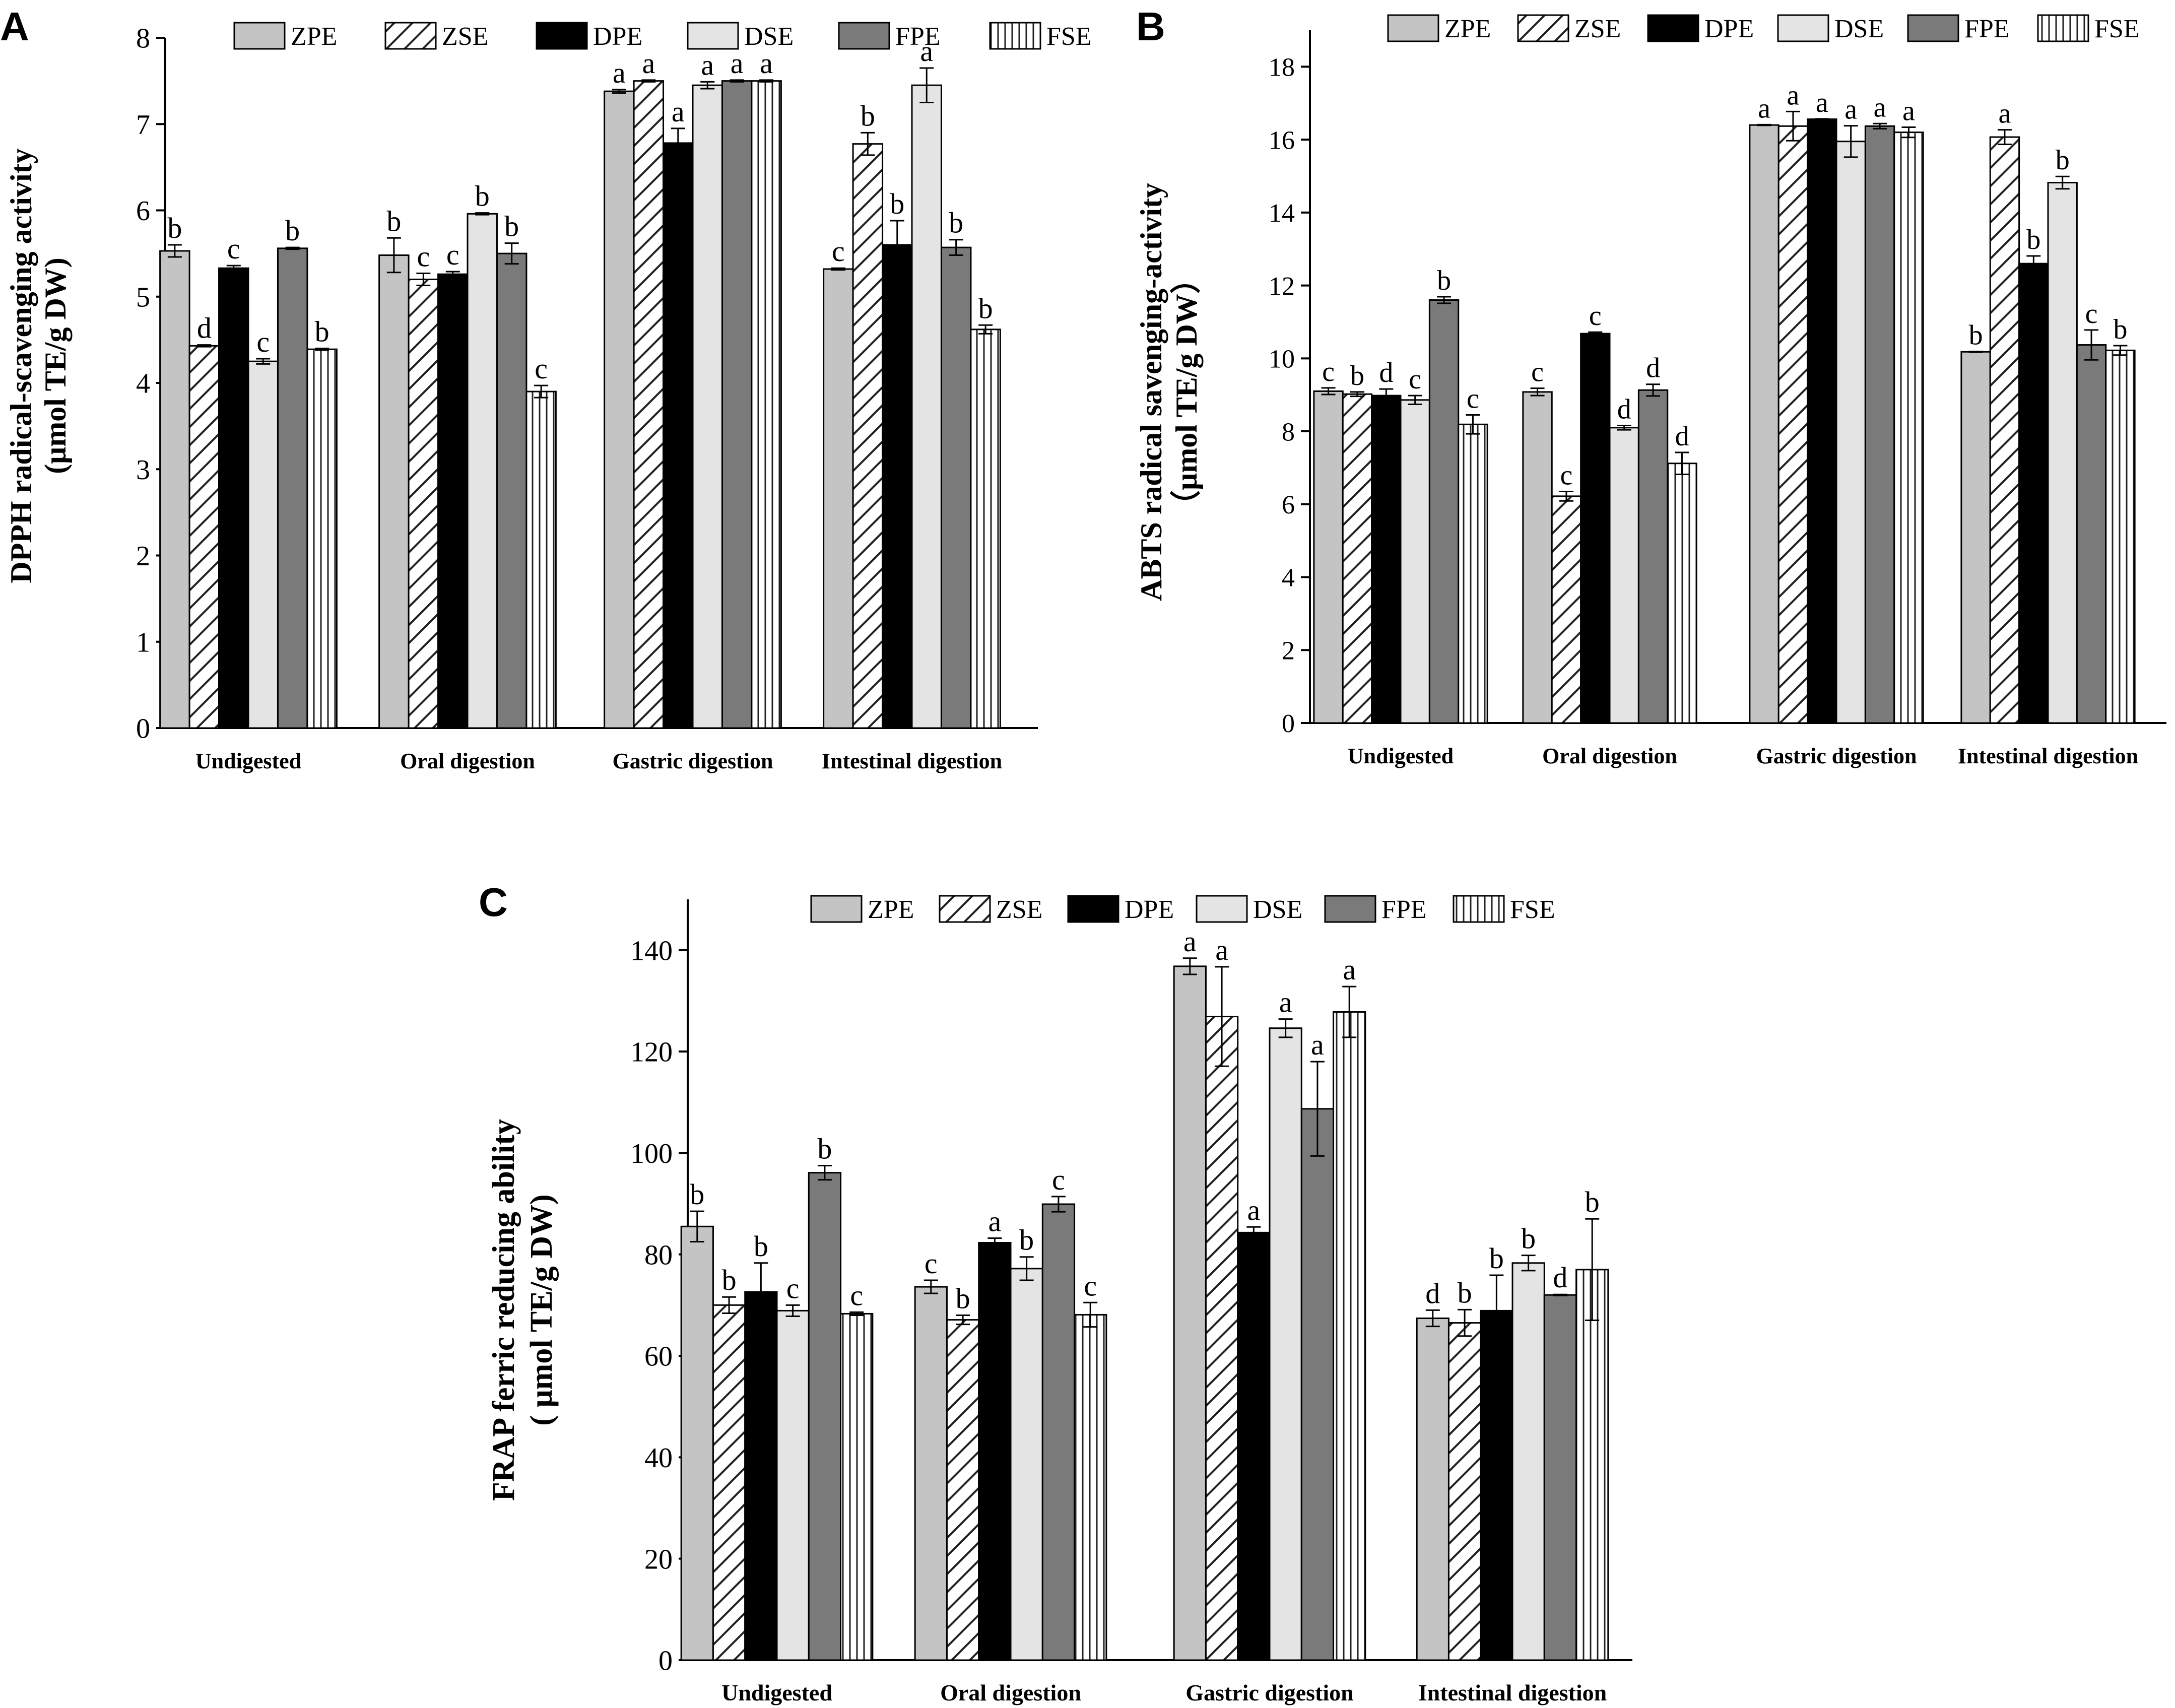  Describe the element at coordinates (143, 297) in the screenshot. I see `y-tick-label: 5` at that location.